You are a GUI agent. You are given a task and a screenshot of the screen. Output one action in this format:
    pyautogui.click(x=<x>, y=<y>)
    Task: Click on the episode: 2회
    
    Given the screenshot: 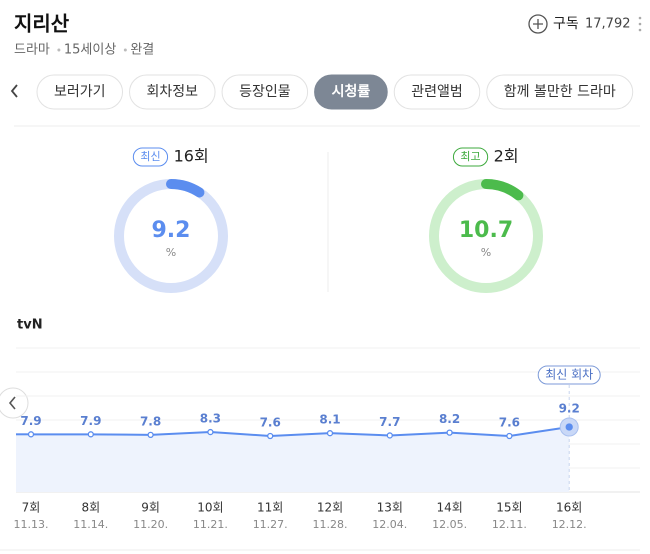 What is the action you would take?
    pyautogui.click(x=506, y=156)
    